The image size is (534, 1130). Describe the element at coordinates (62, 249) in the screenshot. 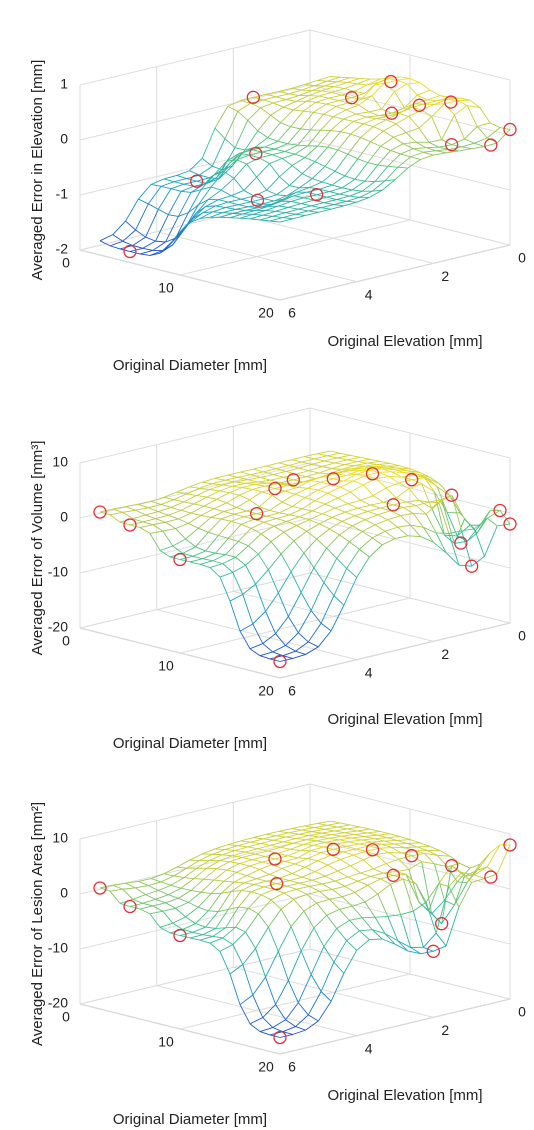

I see `z-tick-label: -2` at that location.